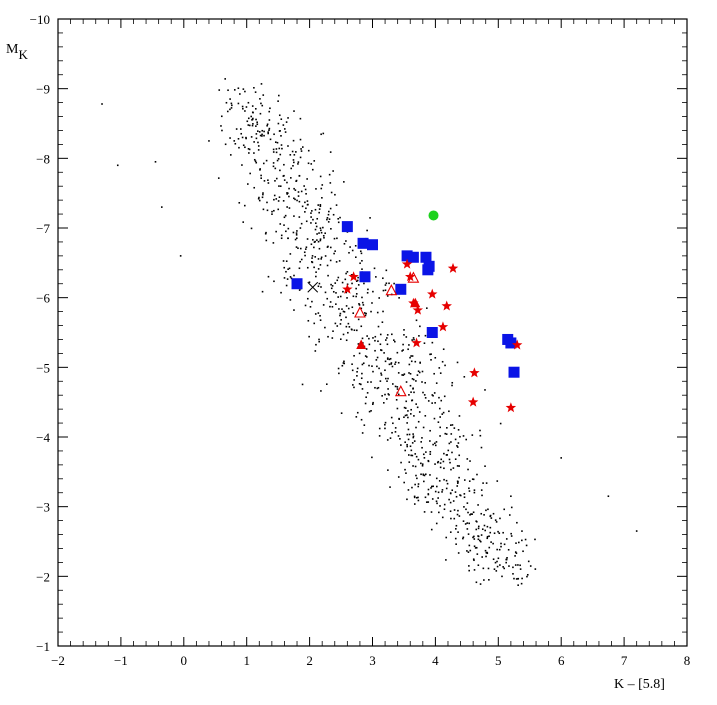 The height and width of the screenshot is (705, 717). I want to click on red-star-marker, so click(473, 401).